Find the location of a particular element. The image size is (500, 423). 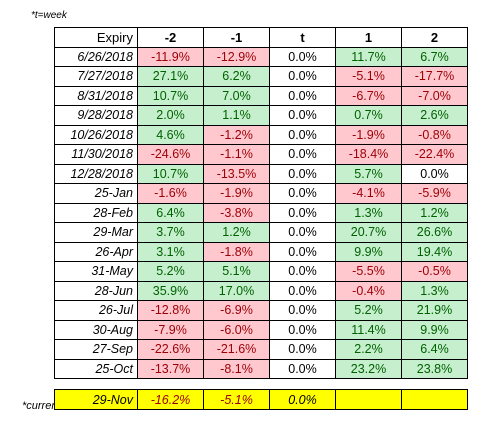

current-value: 0.0% is located at coordinates (302, 399).